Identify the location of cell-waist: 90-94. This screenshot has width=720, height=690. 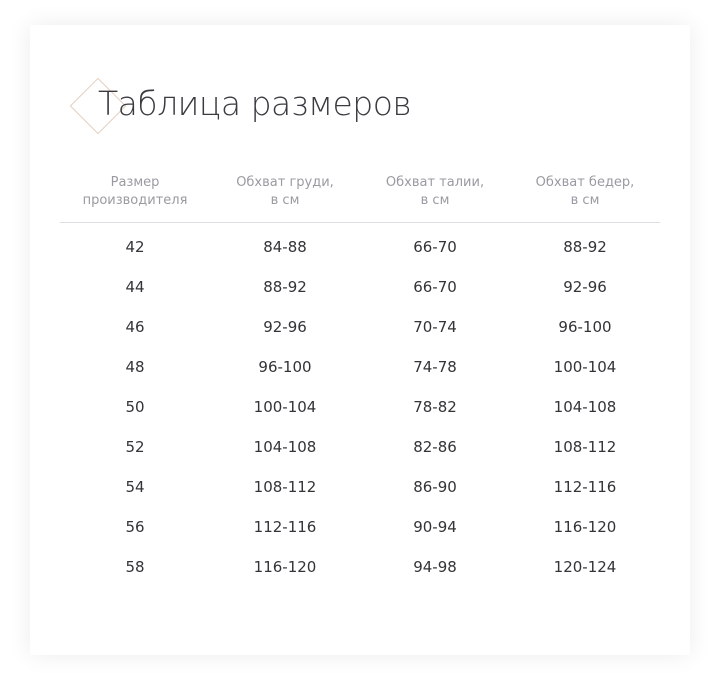
(435, 527).